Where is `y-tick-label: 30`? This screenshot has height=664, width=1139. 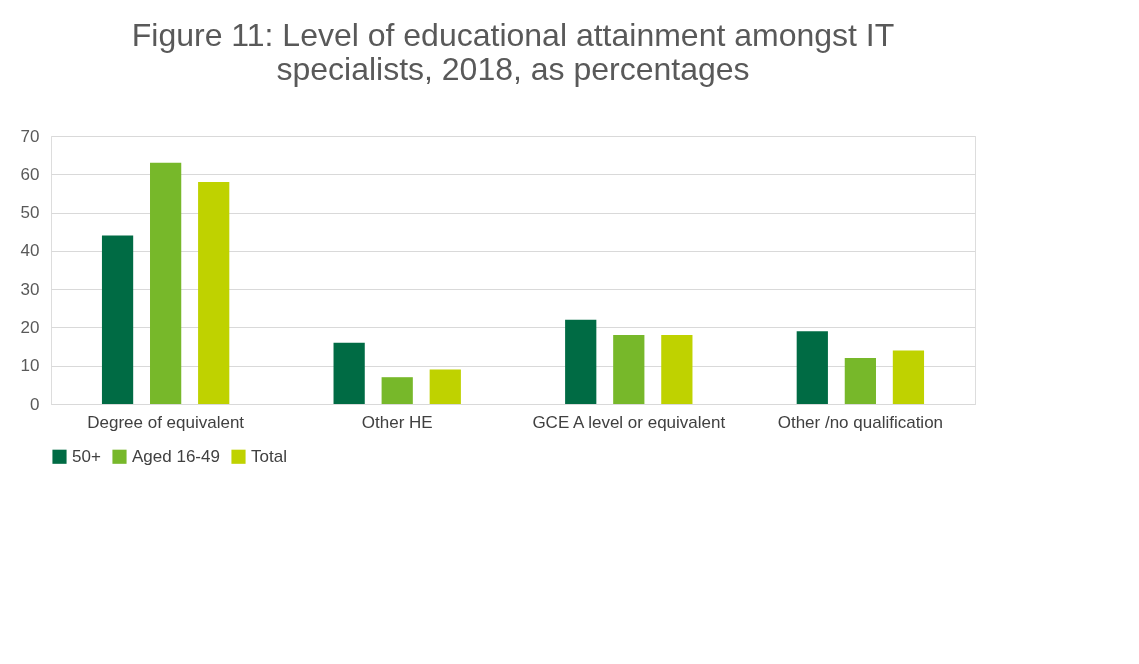
y-tick-label: 30 is located at coordinates (30, 289).